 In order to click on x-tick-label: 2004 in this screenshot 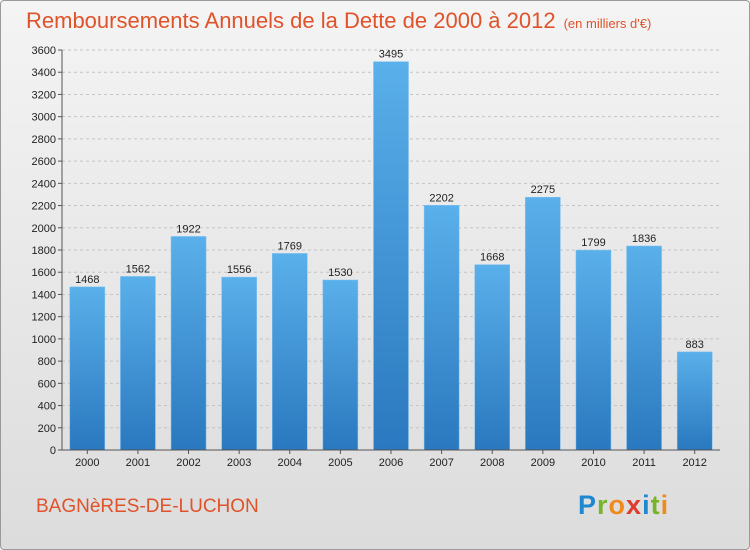, I will do `click(290, 463)`.